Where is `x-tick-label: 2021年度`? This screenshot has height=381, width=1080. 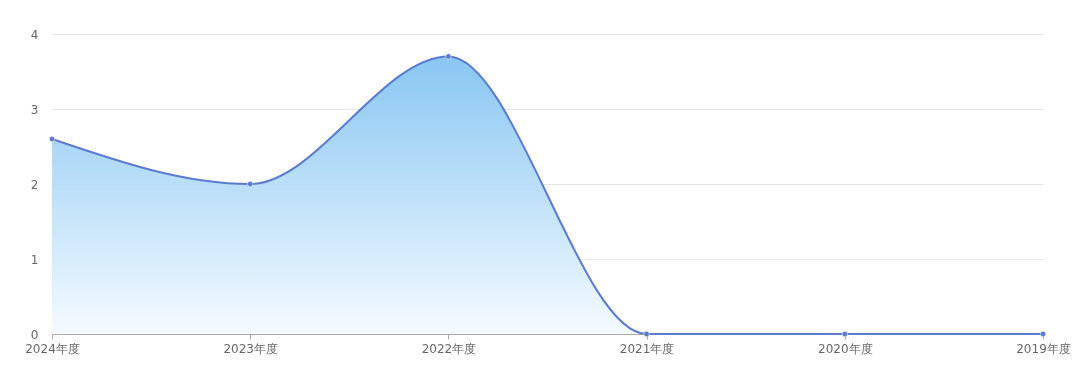 x-tick-label: 2021年度 is located at coordinates (647, 348).